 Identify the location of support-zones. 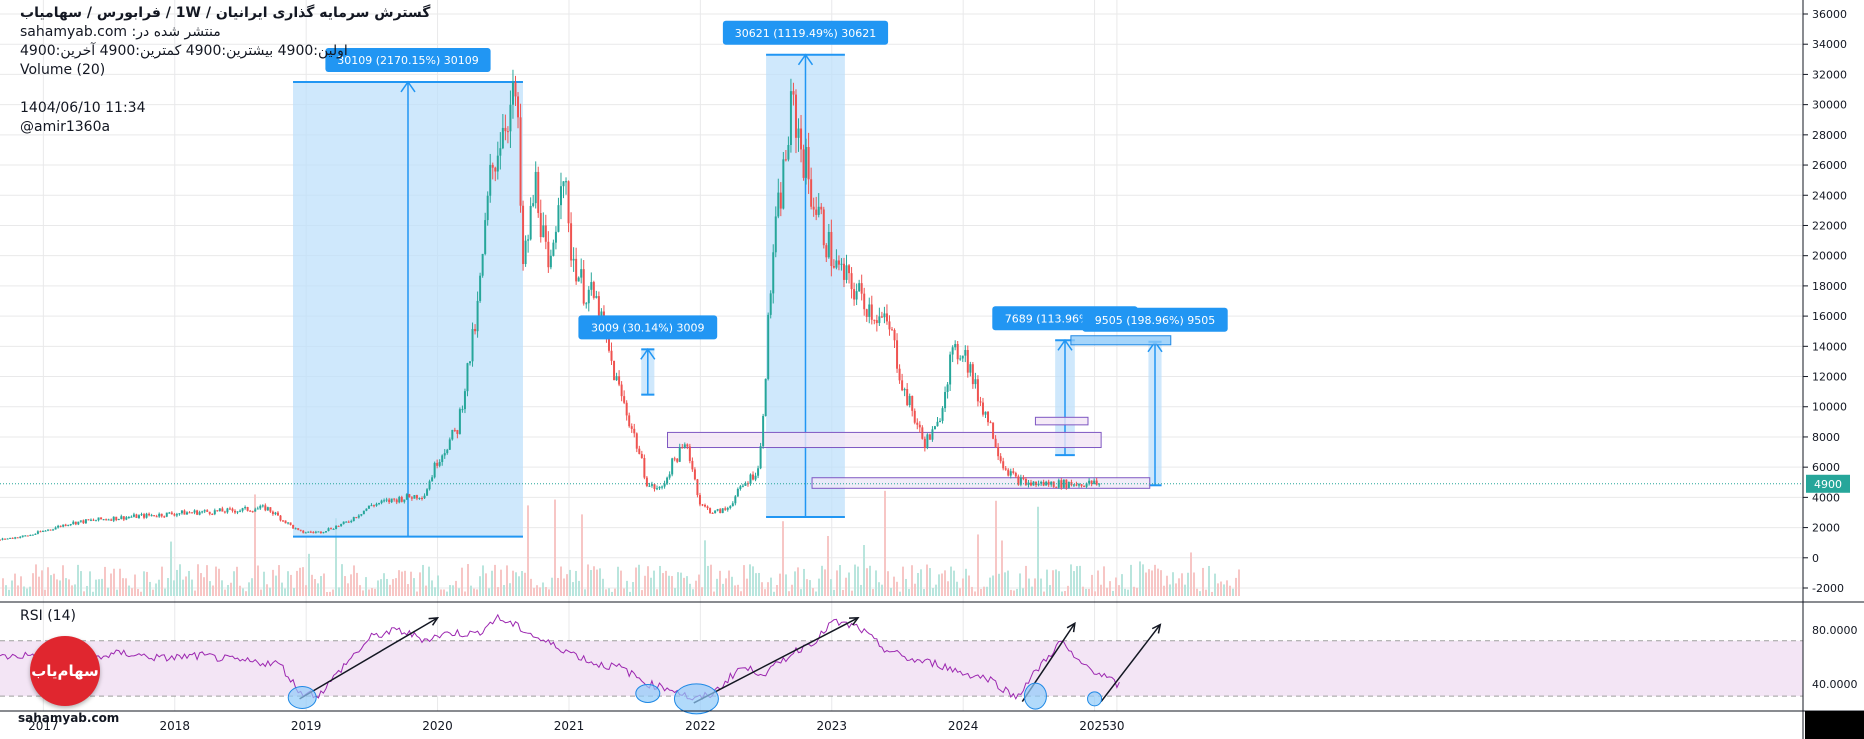
(919, 412).